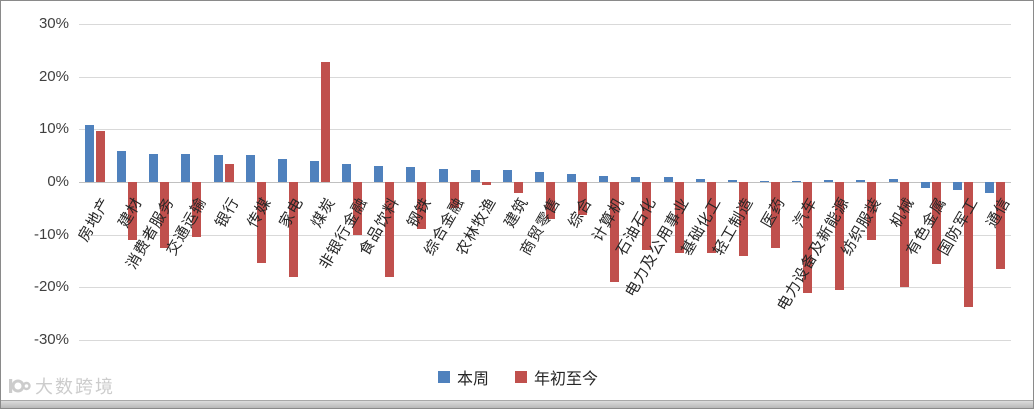 This screenshot has width=1034, height=409. Describe the element at coordinates (51, 286) in the screenshot. I see `y-axis-tick-label: -20%` at that location.